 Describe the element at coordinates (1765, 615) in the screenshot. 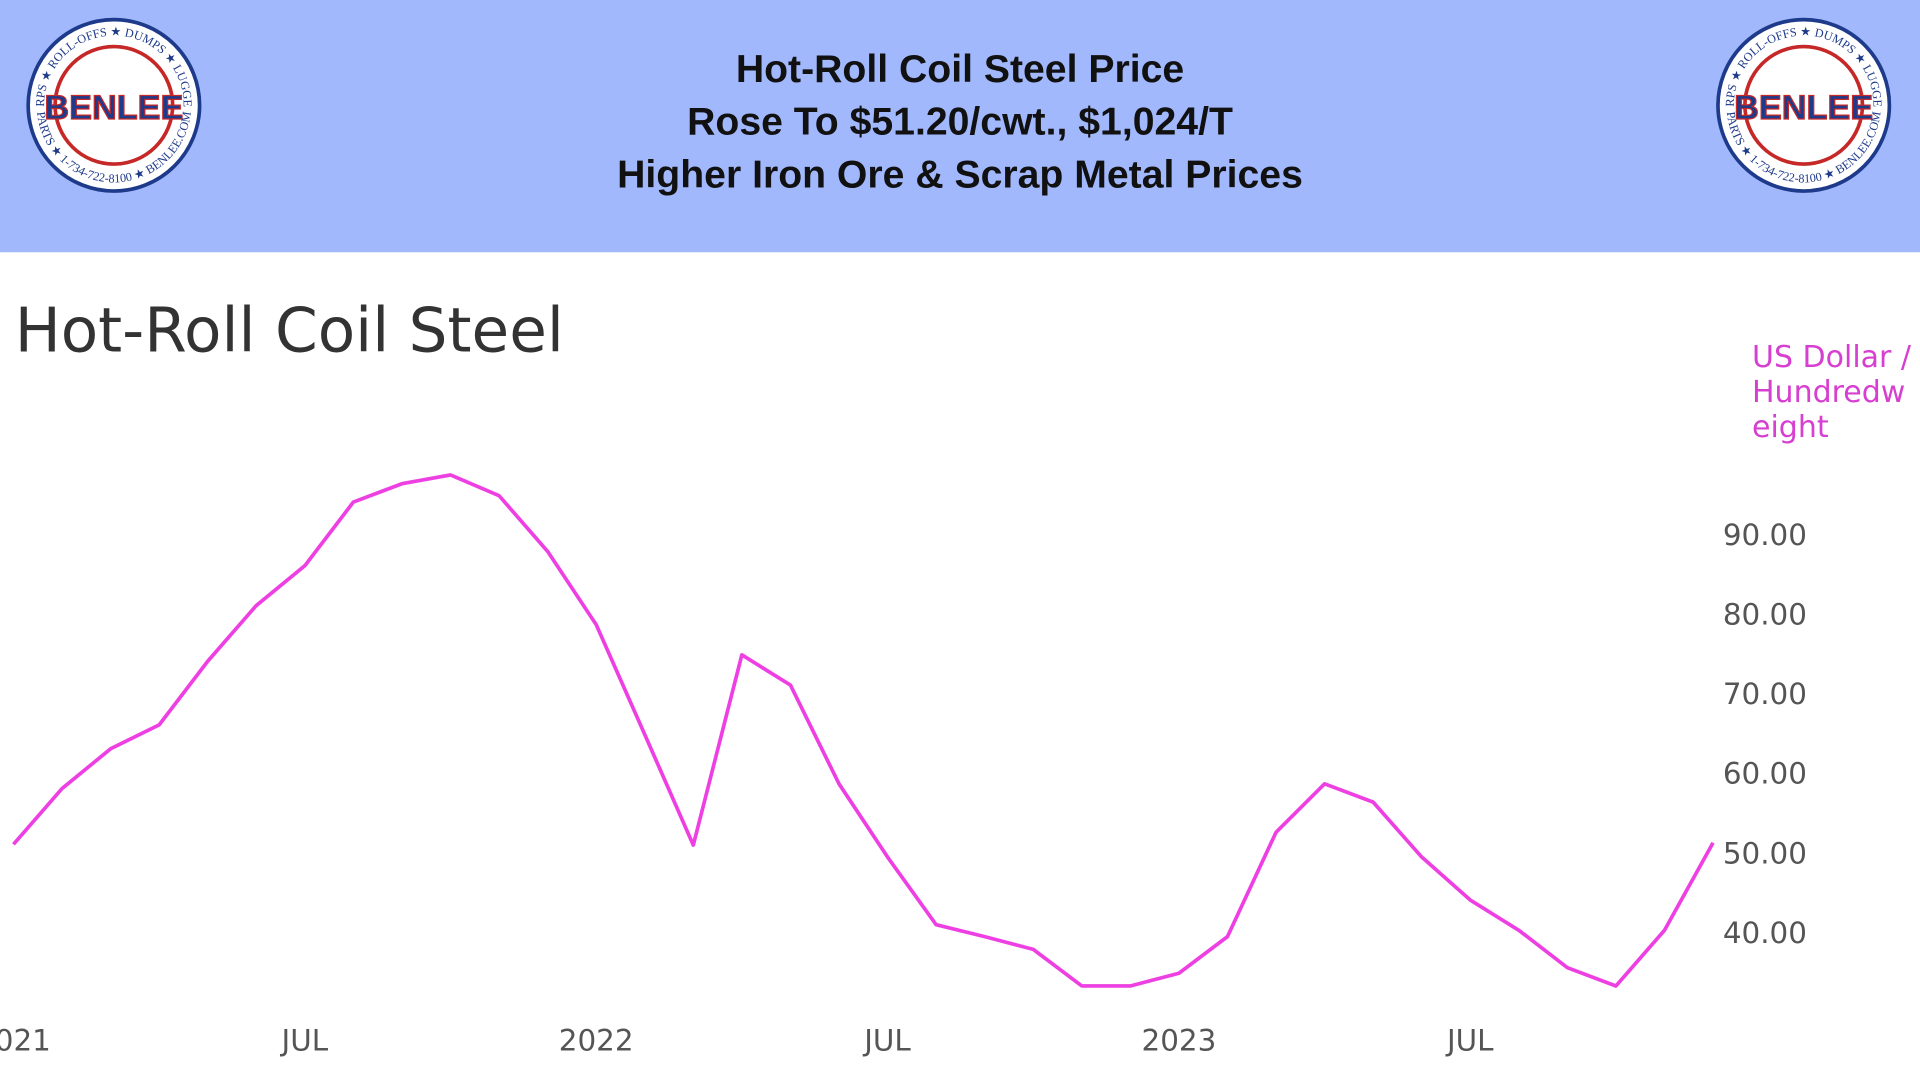

I see `y-tick-label: 80.00` at that location.